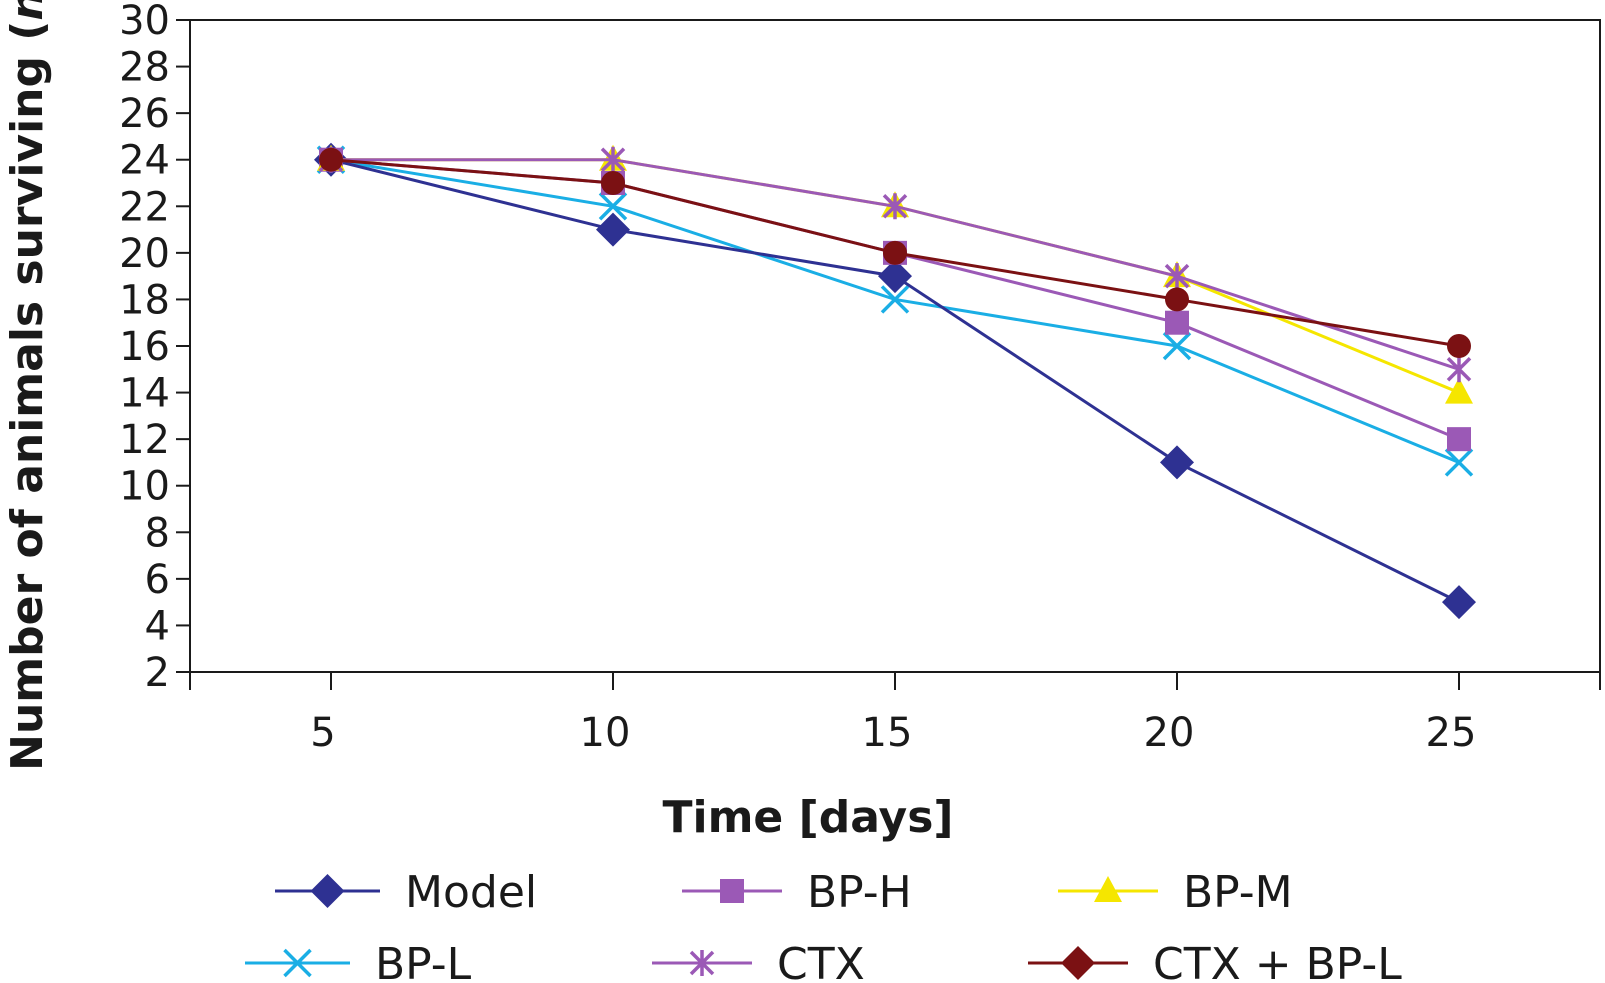 The height and width of the screenshot is (983, 1605). I want to click on y-tick-label: 24, so click(144, 161).